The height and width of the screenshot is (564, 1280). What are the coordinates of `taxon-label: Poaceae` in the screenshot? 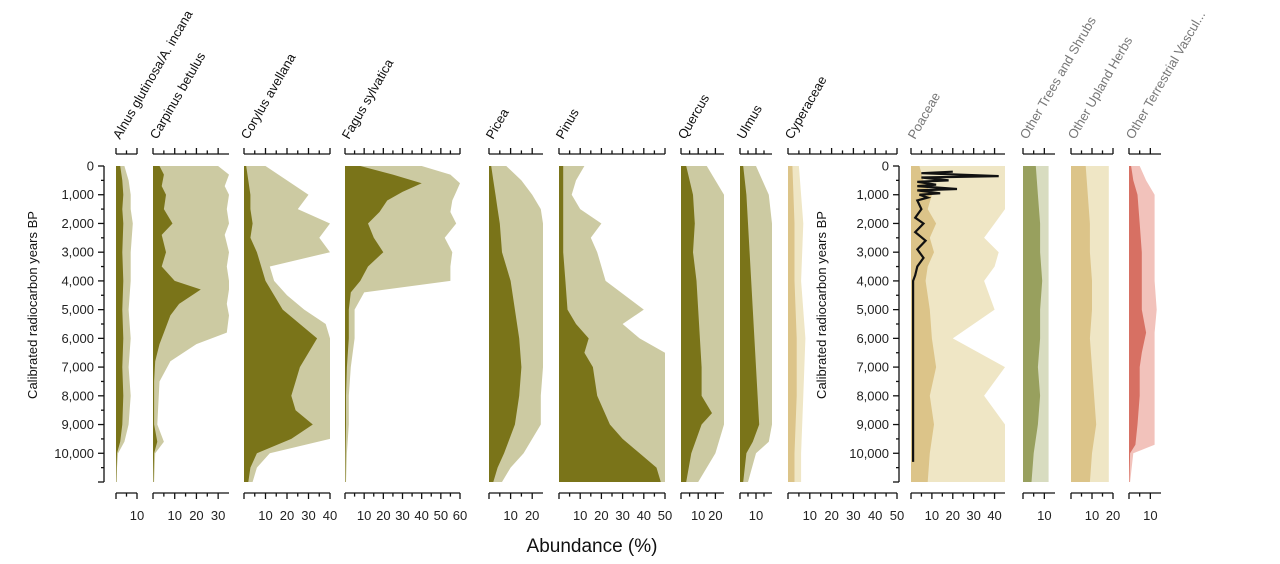 It's located at (924, 116).